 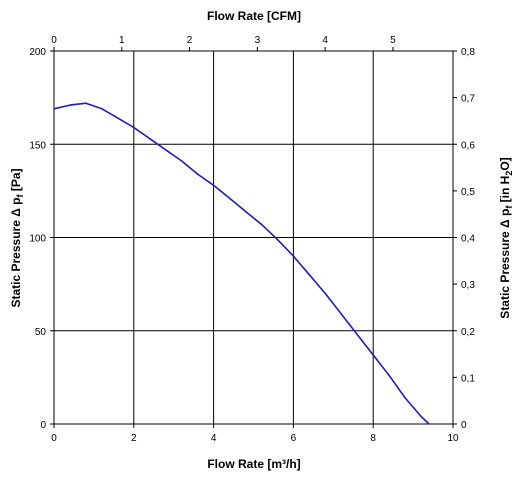 What do you see at coordinates (20, 196) in the screenshot?
I see `y-left-label-sub: f` at bounding box center [20, 196].